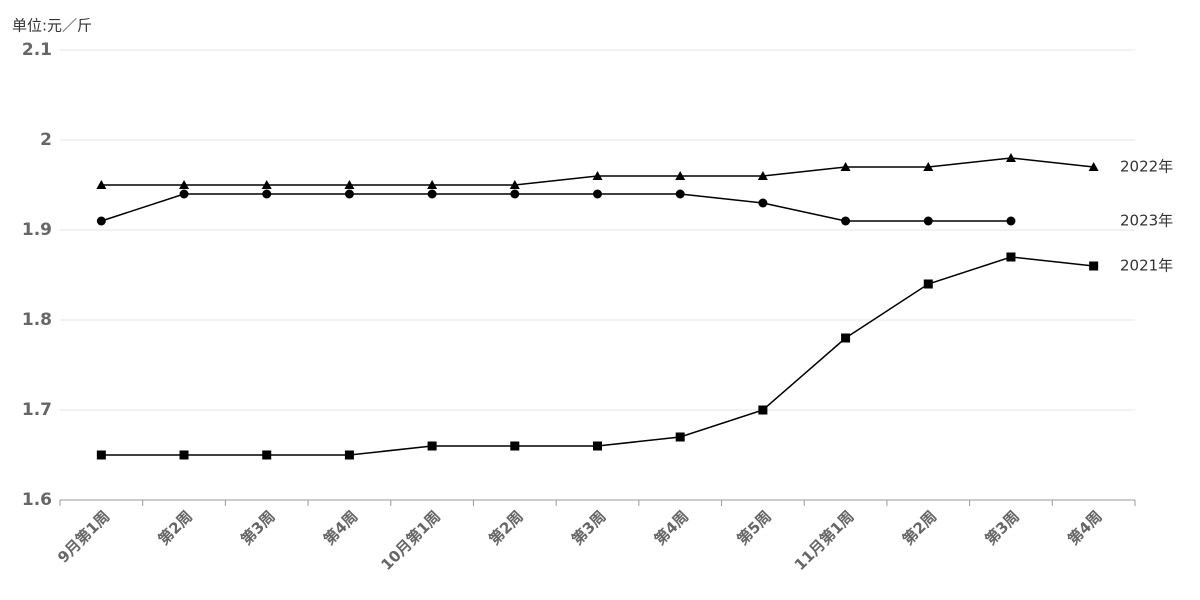 This screenshot has width=1200, height=600. Describe the element at coordinates (37, 50) in the screenshot. I see `y-tick-label: 2.1` at that location.